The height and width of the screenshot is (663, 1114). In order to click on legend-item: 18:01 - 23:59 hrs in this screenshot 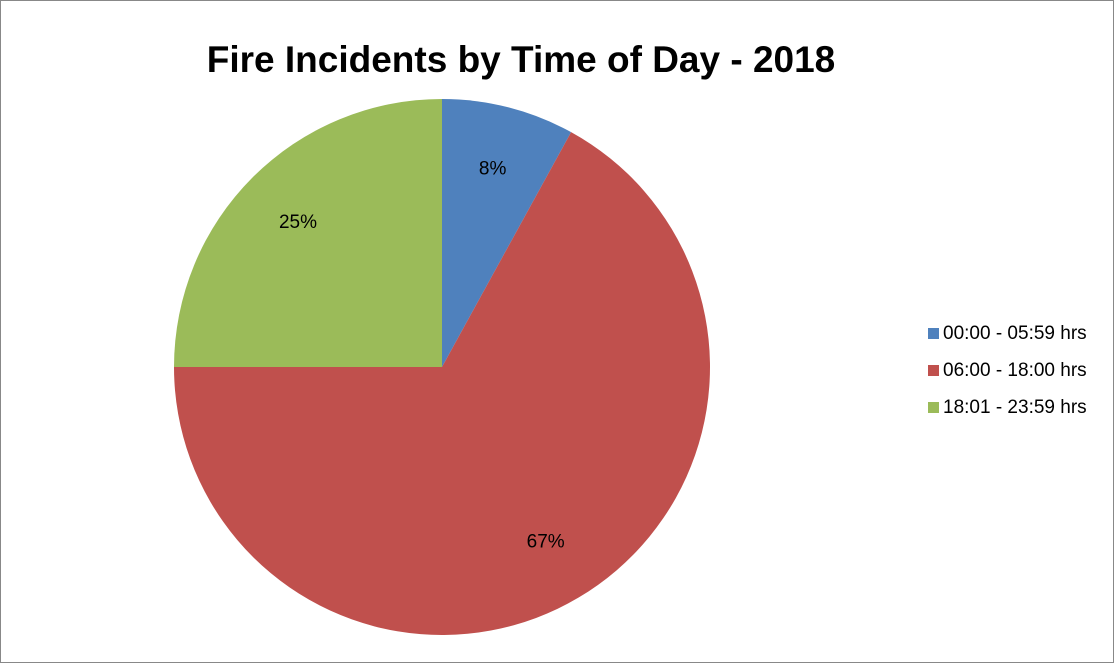, I will do `click(1007, 407)`.